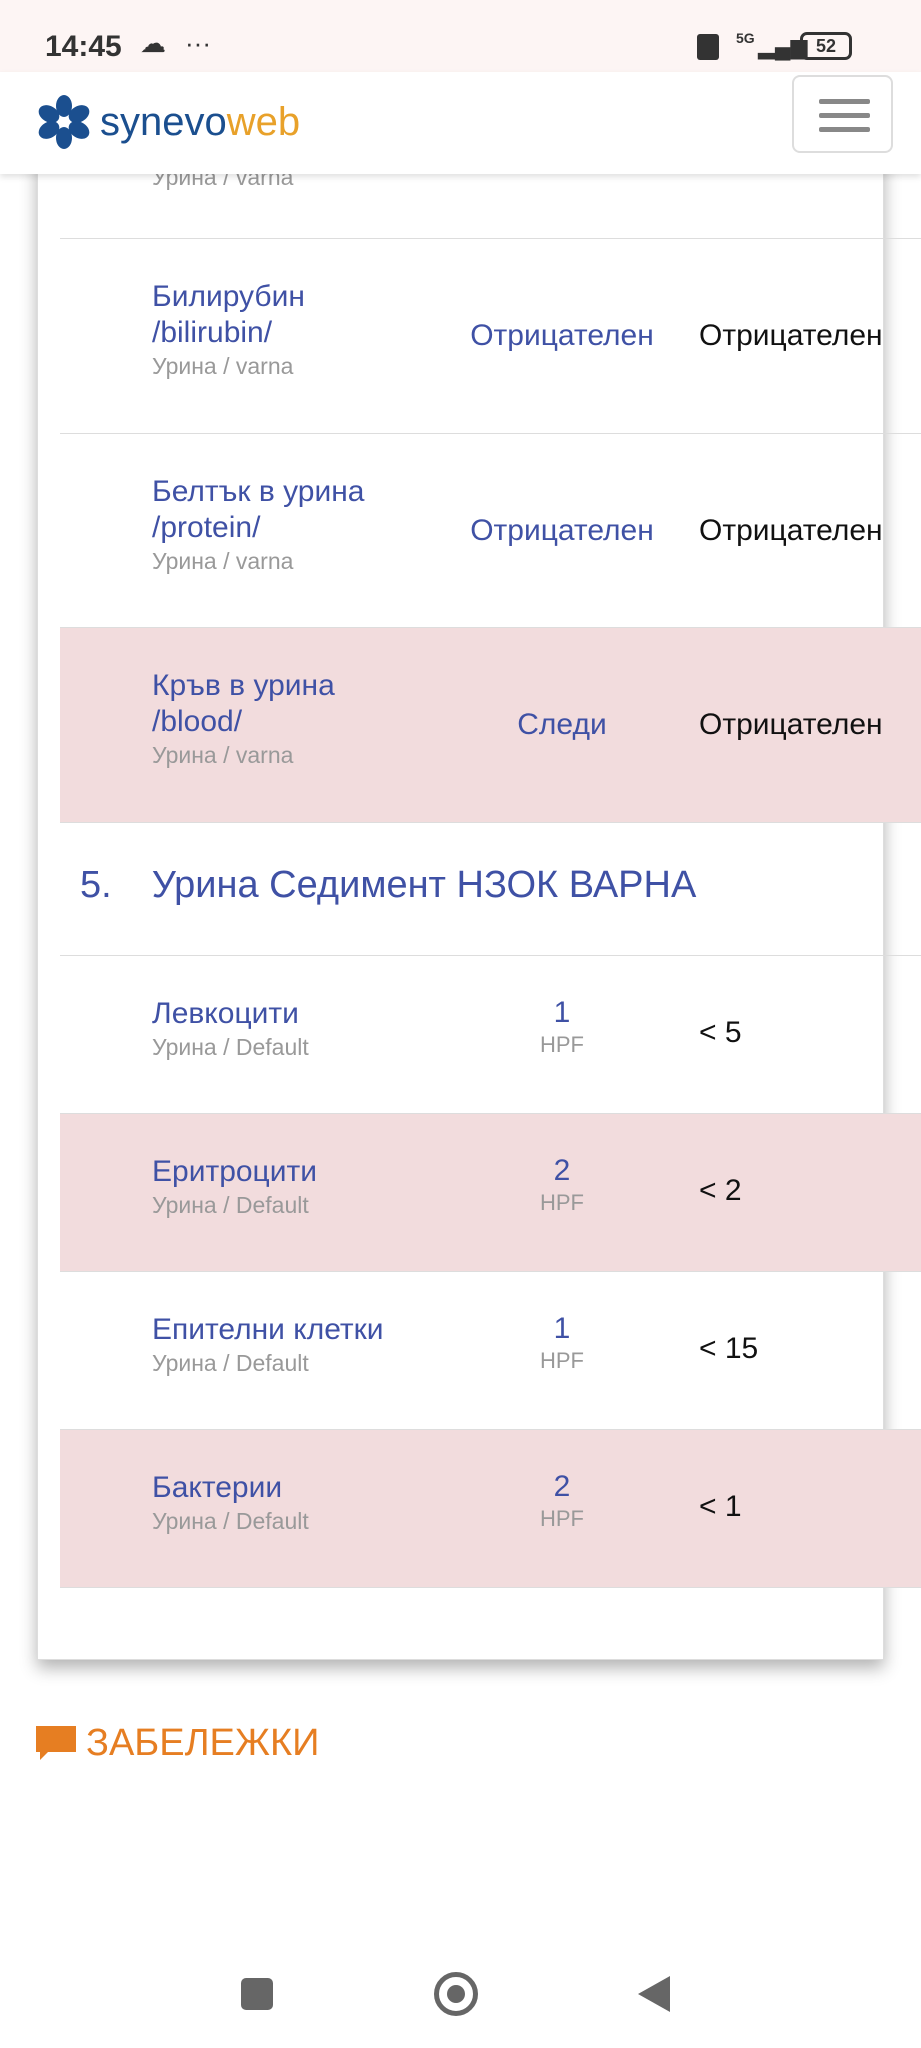 The image size is (921, 2048). What do you see at coordinates (729, 1348) in the screenshot?
I see `reference-value: < 15` at bounding box center [729, 1348].